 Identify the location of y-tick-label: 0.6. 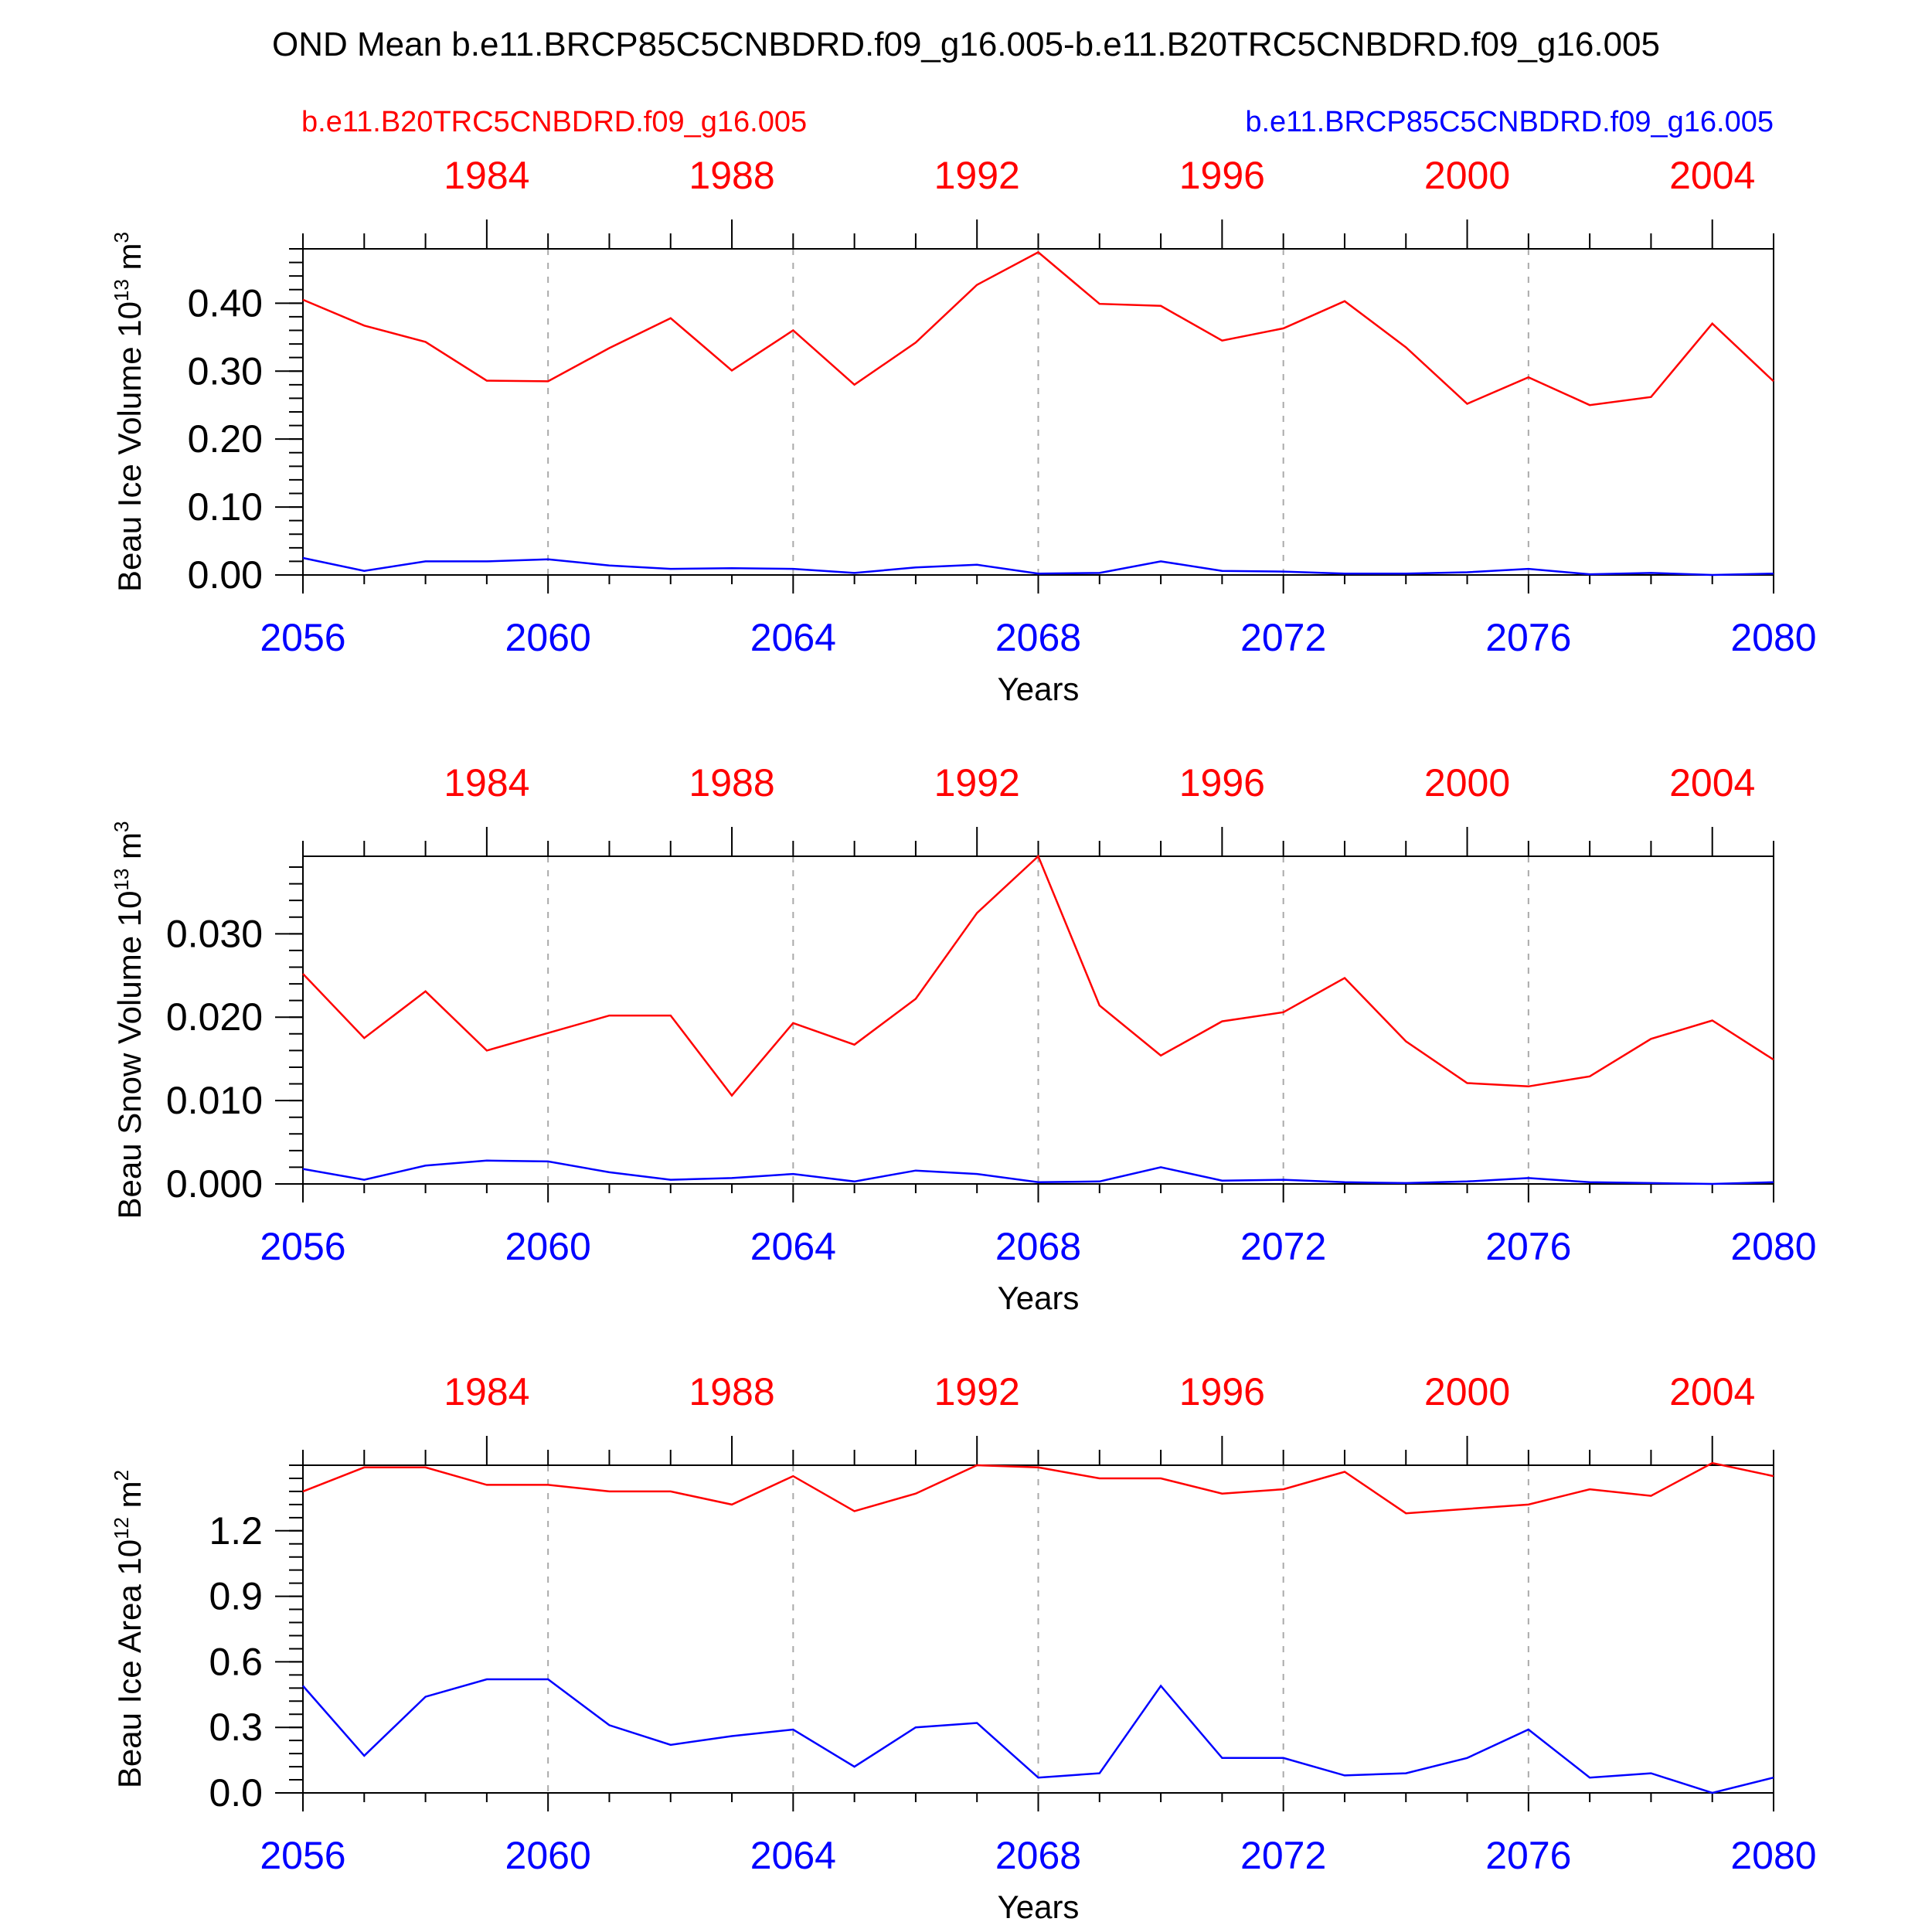
(236, 1661).